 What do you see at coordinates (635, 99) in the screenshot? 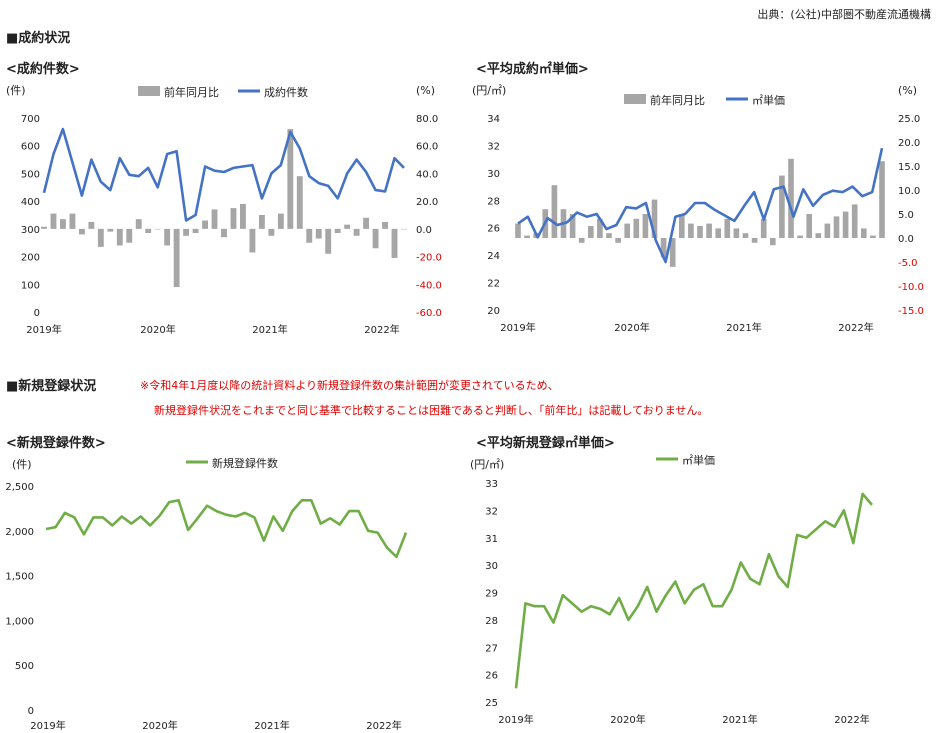
I see `legend-bar-swatch` at bounding box center [635, 99].